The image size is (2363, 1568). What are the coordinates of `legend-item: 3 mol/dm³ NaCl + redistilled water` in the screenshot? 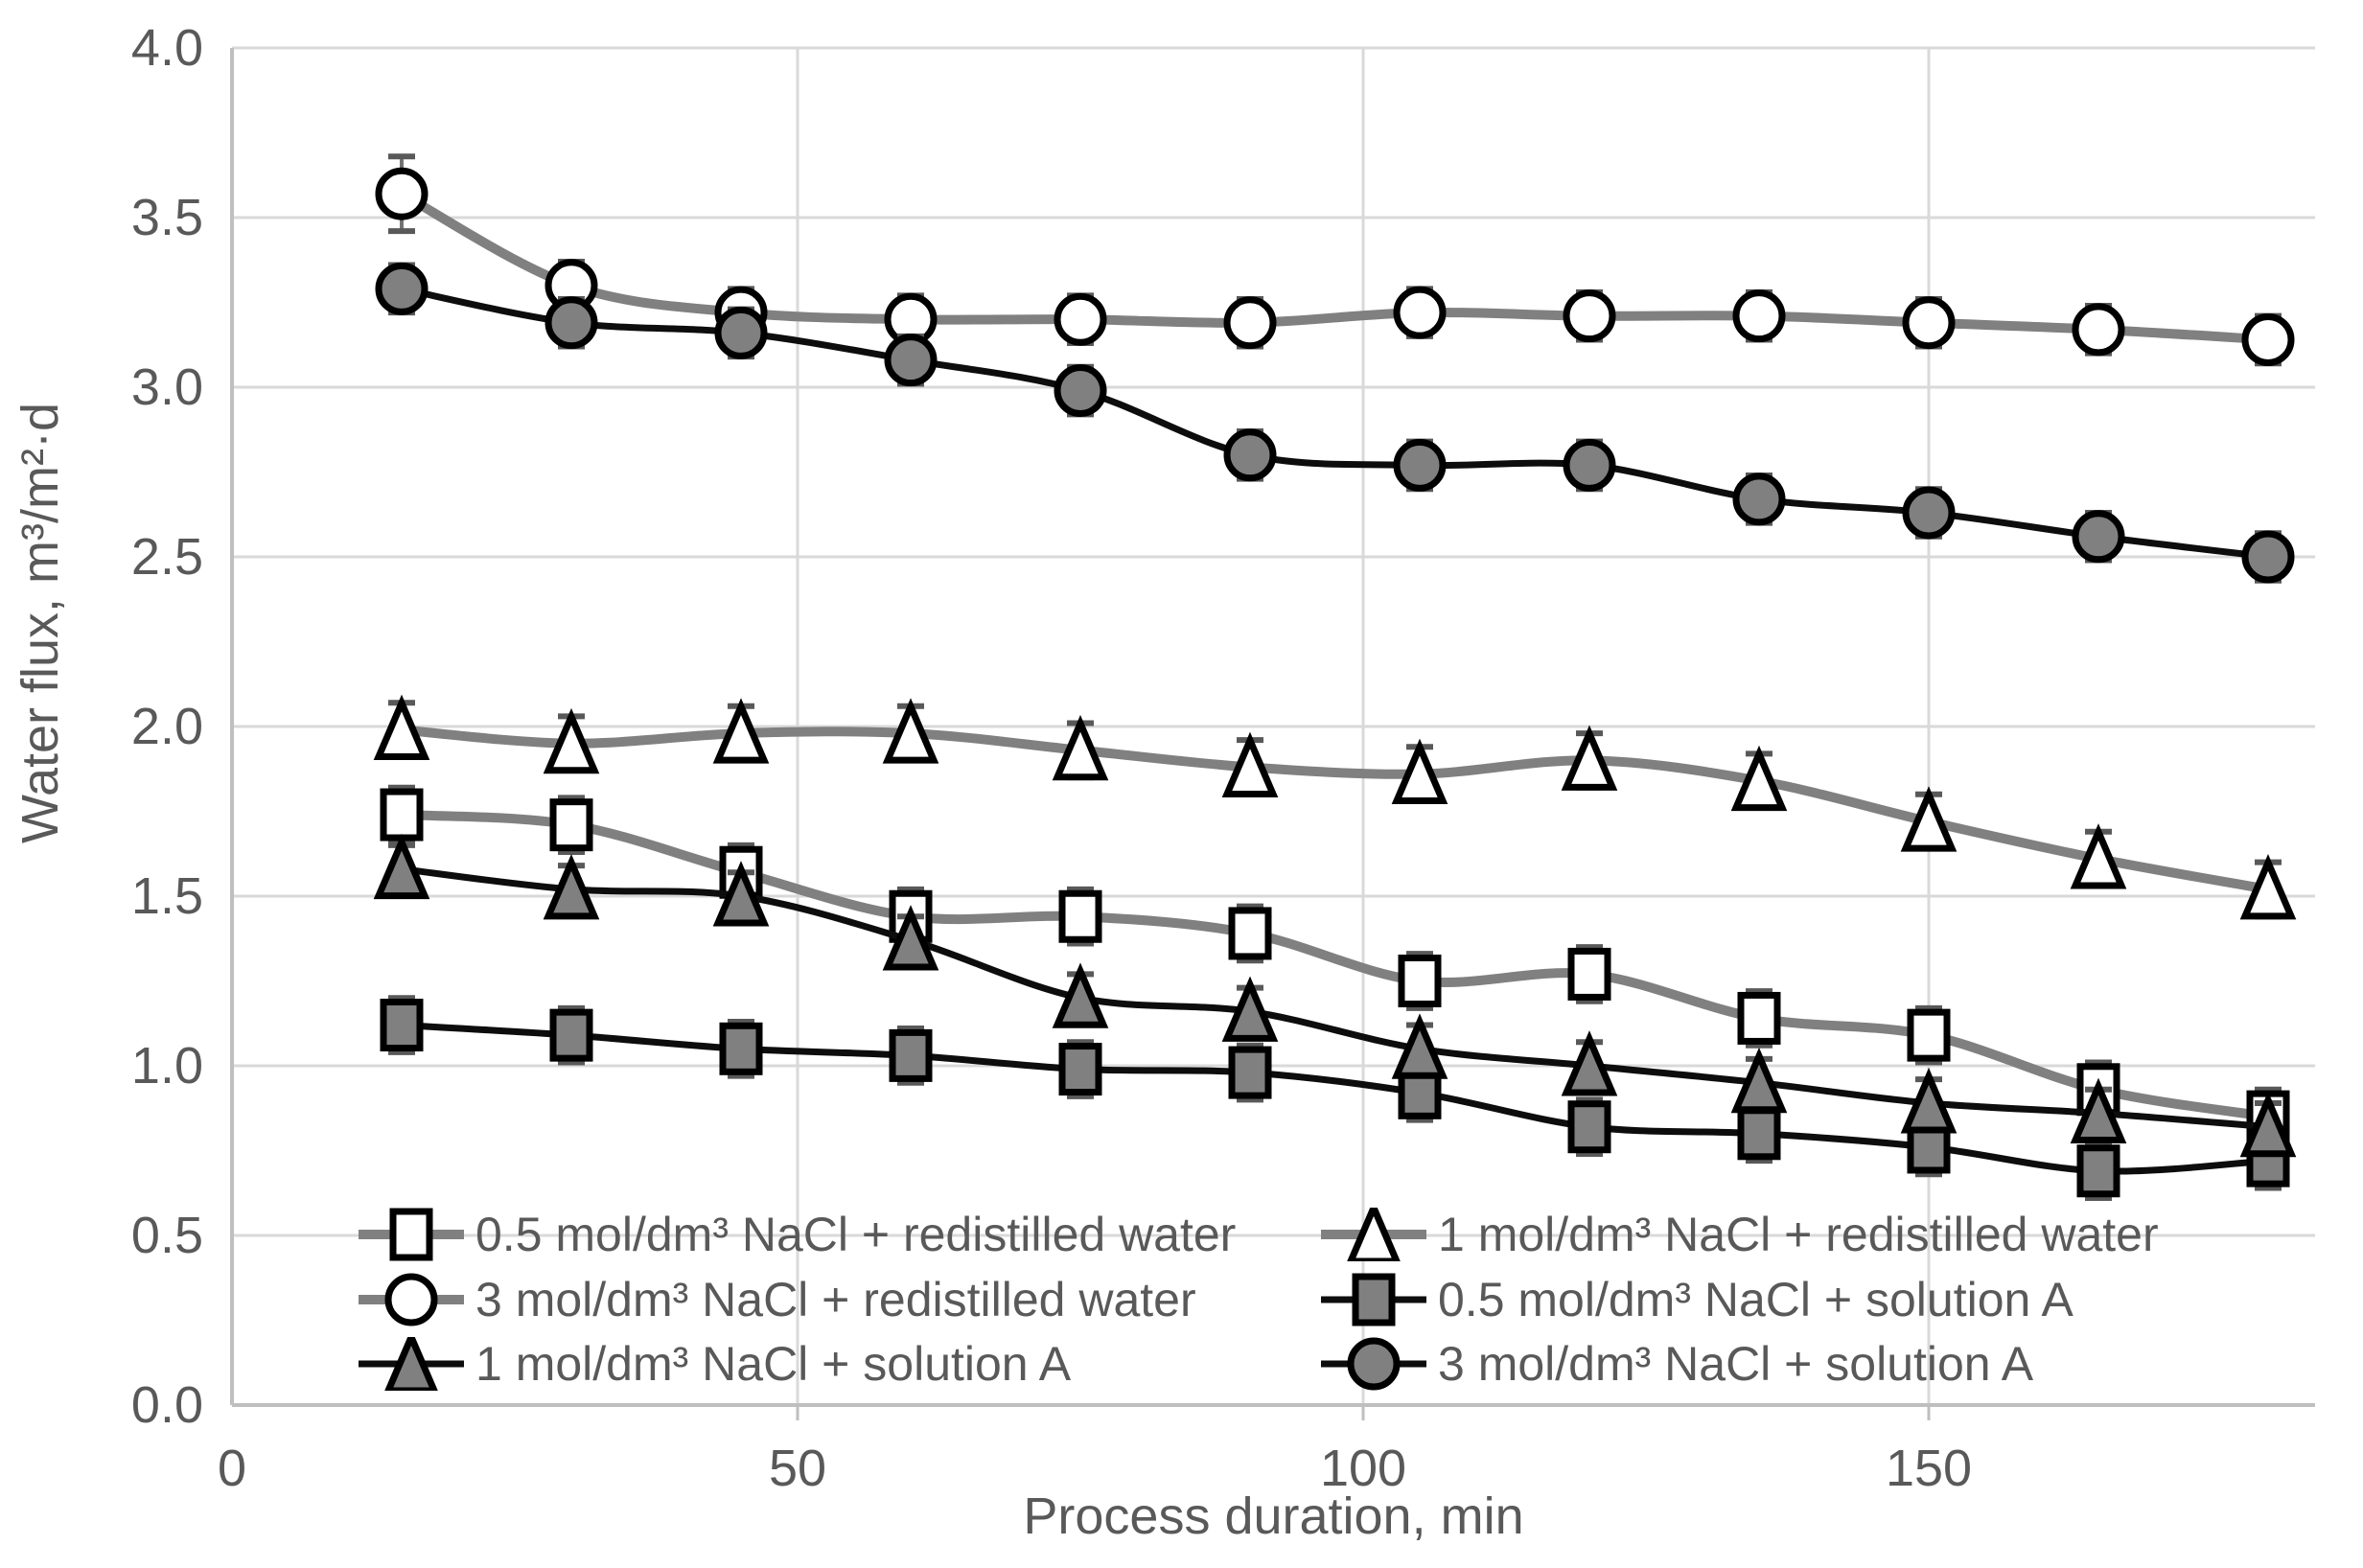 It's located at (777, 1299).